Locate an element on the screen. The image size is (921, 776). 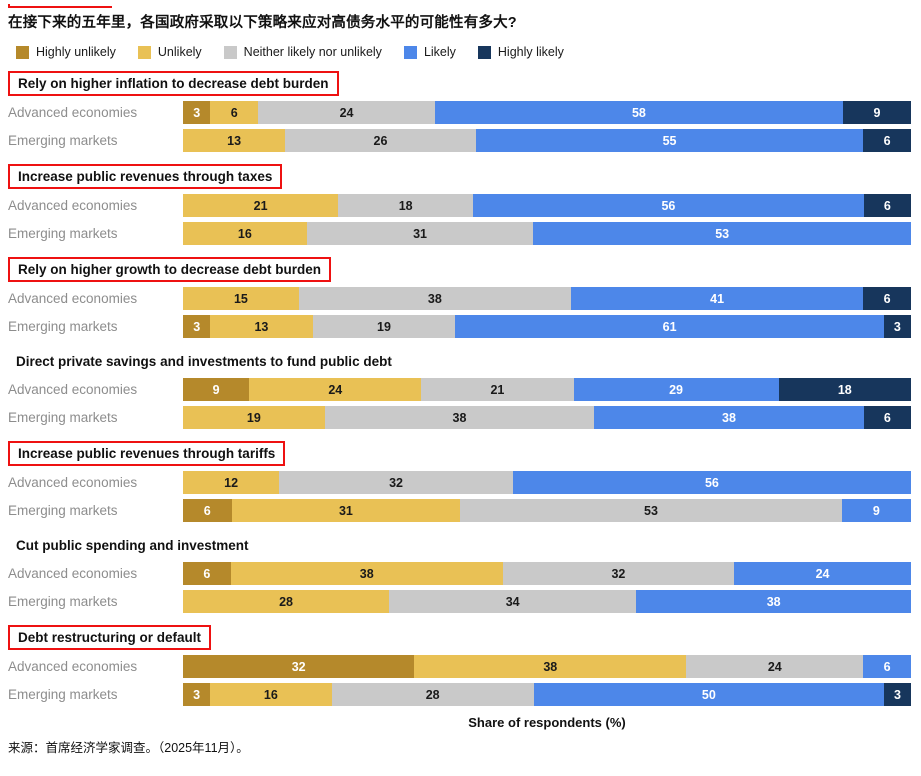
bar-segment-likely: 55 is located at coordinates (669, 140).